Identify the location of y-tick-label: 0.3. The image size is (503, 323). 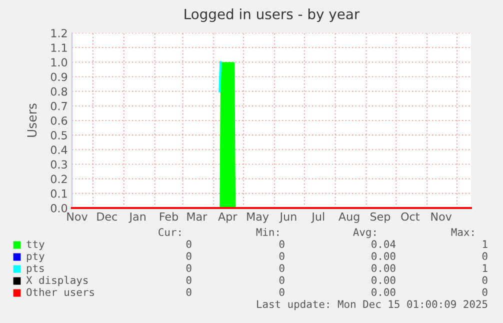
(58, 164).